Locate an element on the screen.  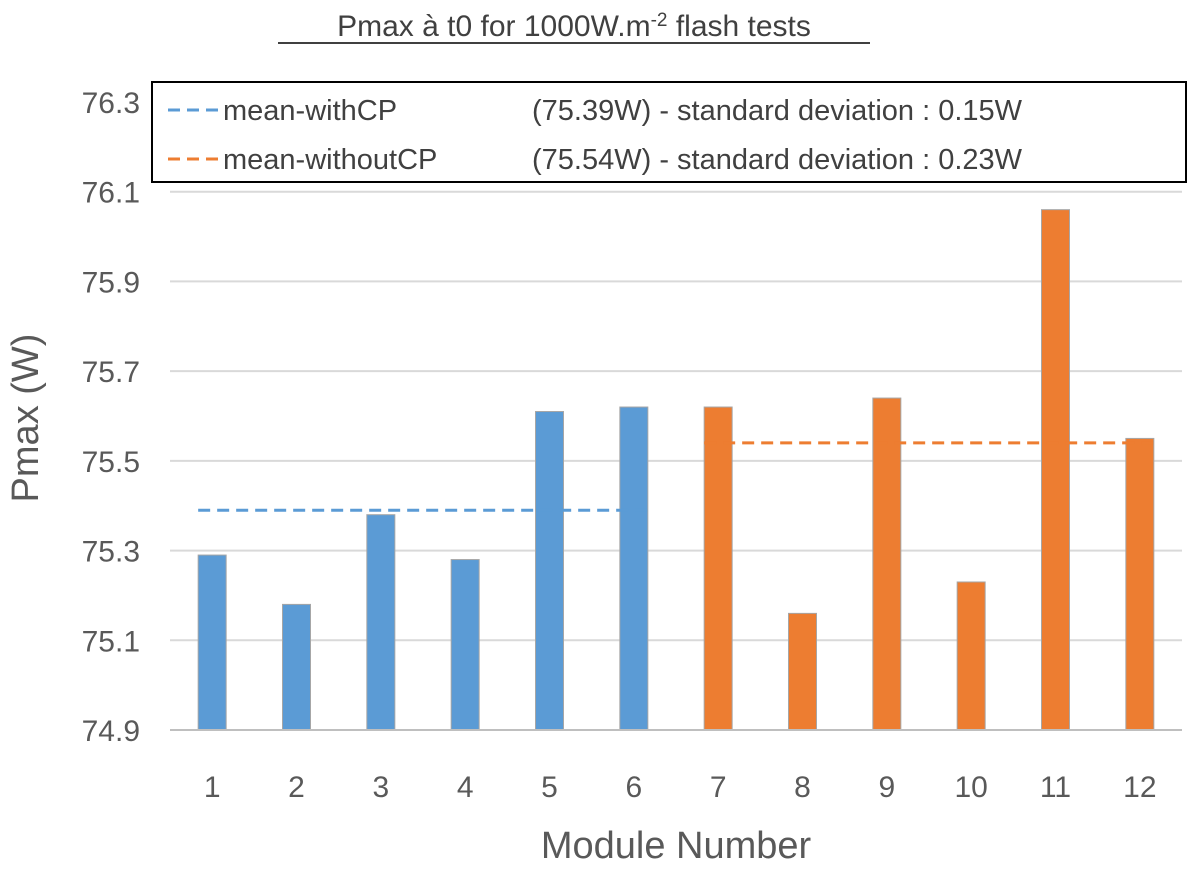
x-tick-label: 10 is located at coordinates (970, 787).